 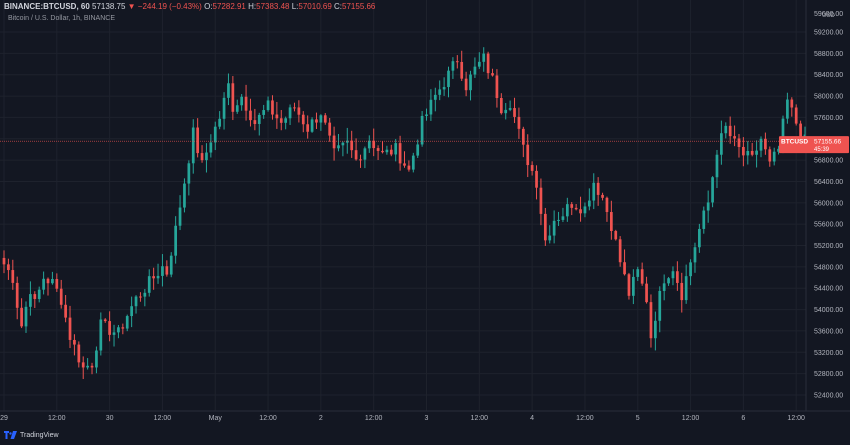 I want to click on tradingview-logo: TradingView, so click(x=31, y=435).